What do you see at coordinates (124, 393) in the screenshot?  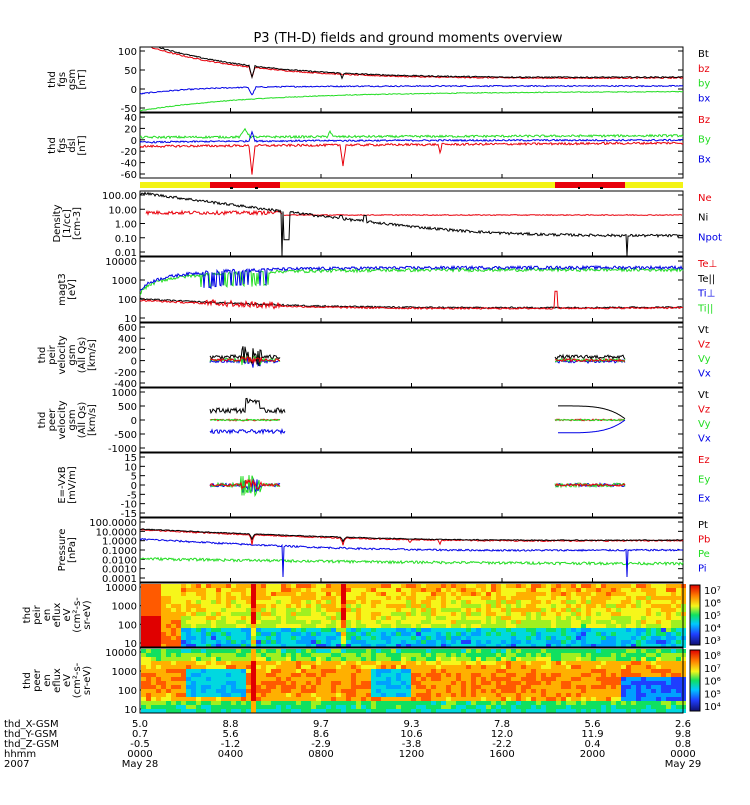 I see `y-tick-label-peer-velocity: 1000` at bounding box center [124, 393].